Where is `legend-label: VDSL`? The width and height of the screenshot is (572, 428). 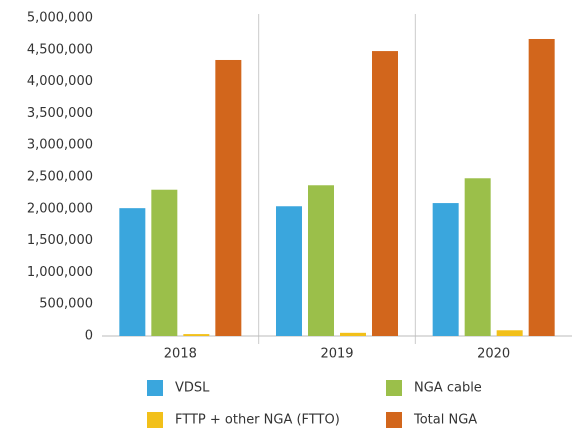 legend-label: VDSL is located at coordinates (192, 388).